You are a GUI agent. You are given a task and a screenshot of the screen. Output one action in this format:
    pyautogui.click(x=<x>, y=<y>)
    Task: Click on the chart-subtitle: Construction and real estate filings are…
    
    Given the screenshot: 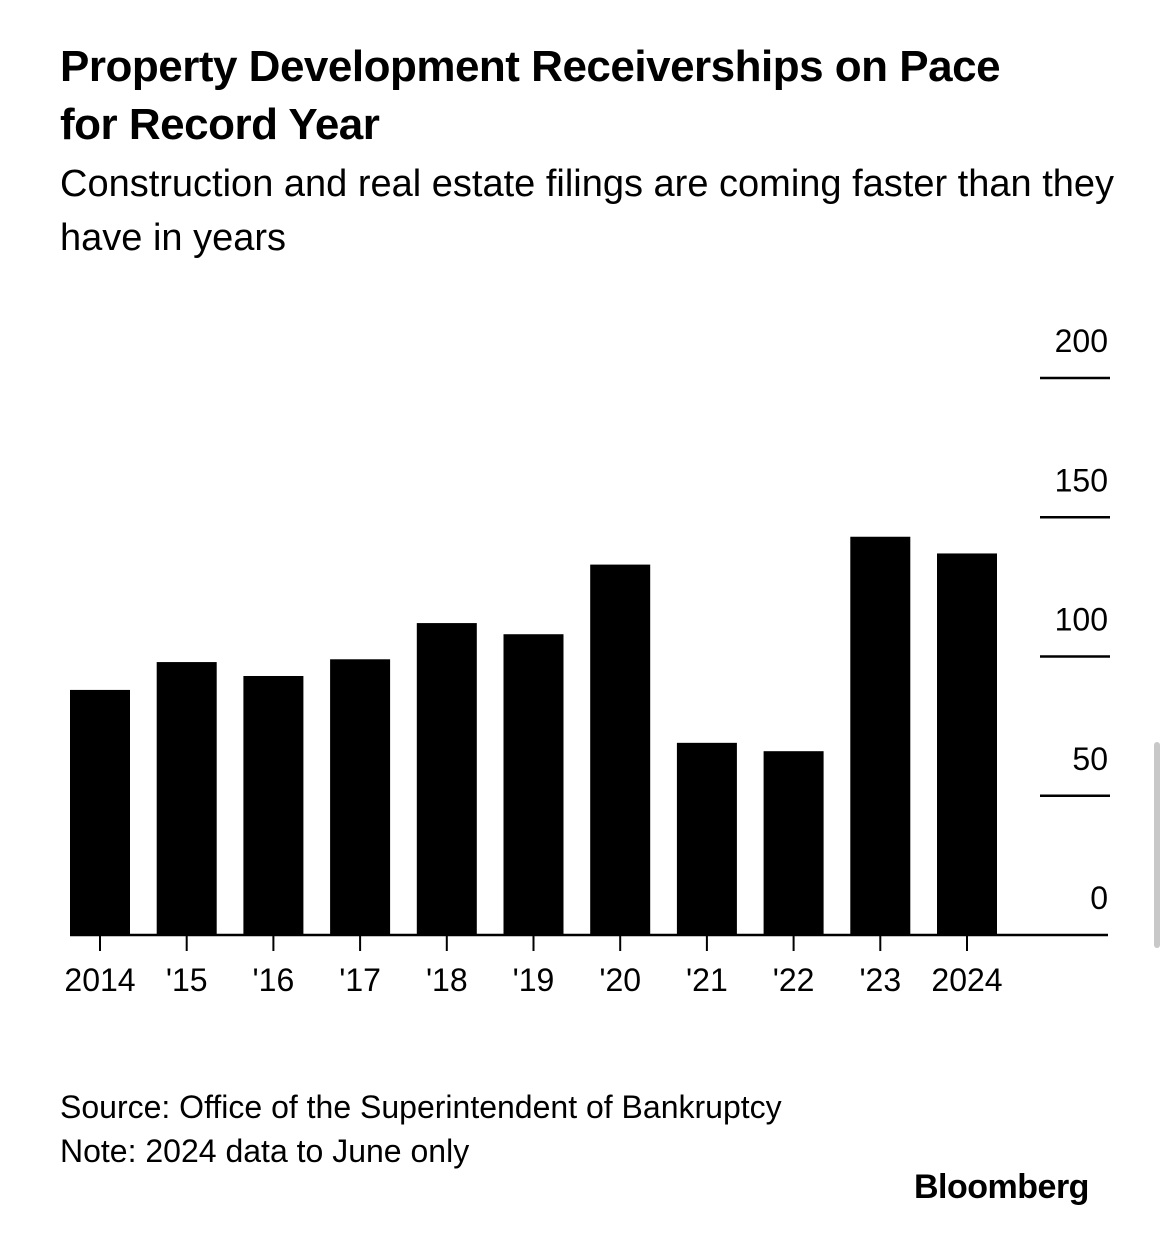 What is the action you would take?
    pyautogui.click(x=587, y=211)
    